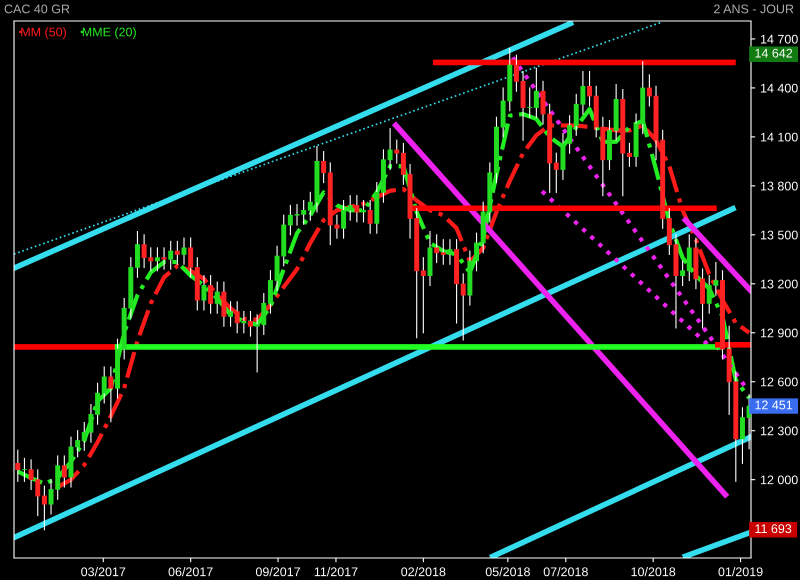 This screenshot has width=800, height=580. Describe the element at coordinates (779, 382) in the screenshot. I see `y-tick-label: 12 600` at that location.